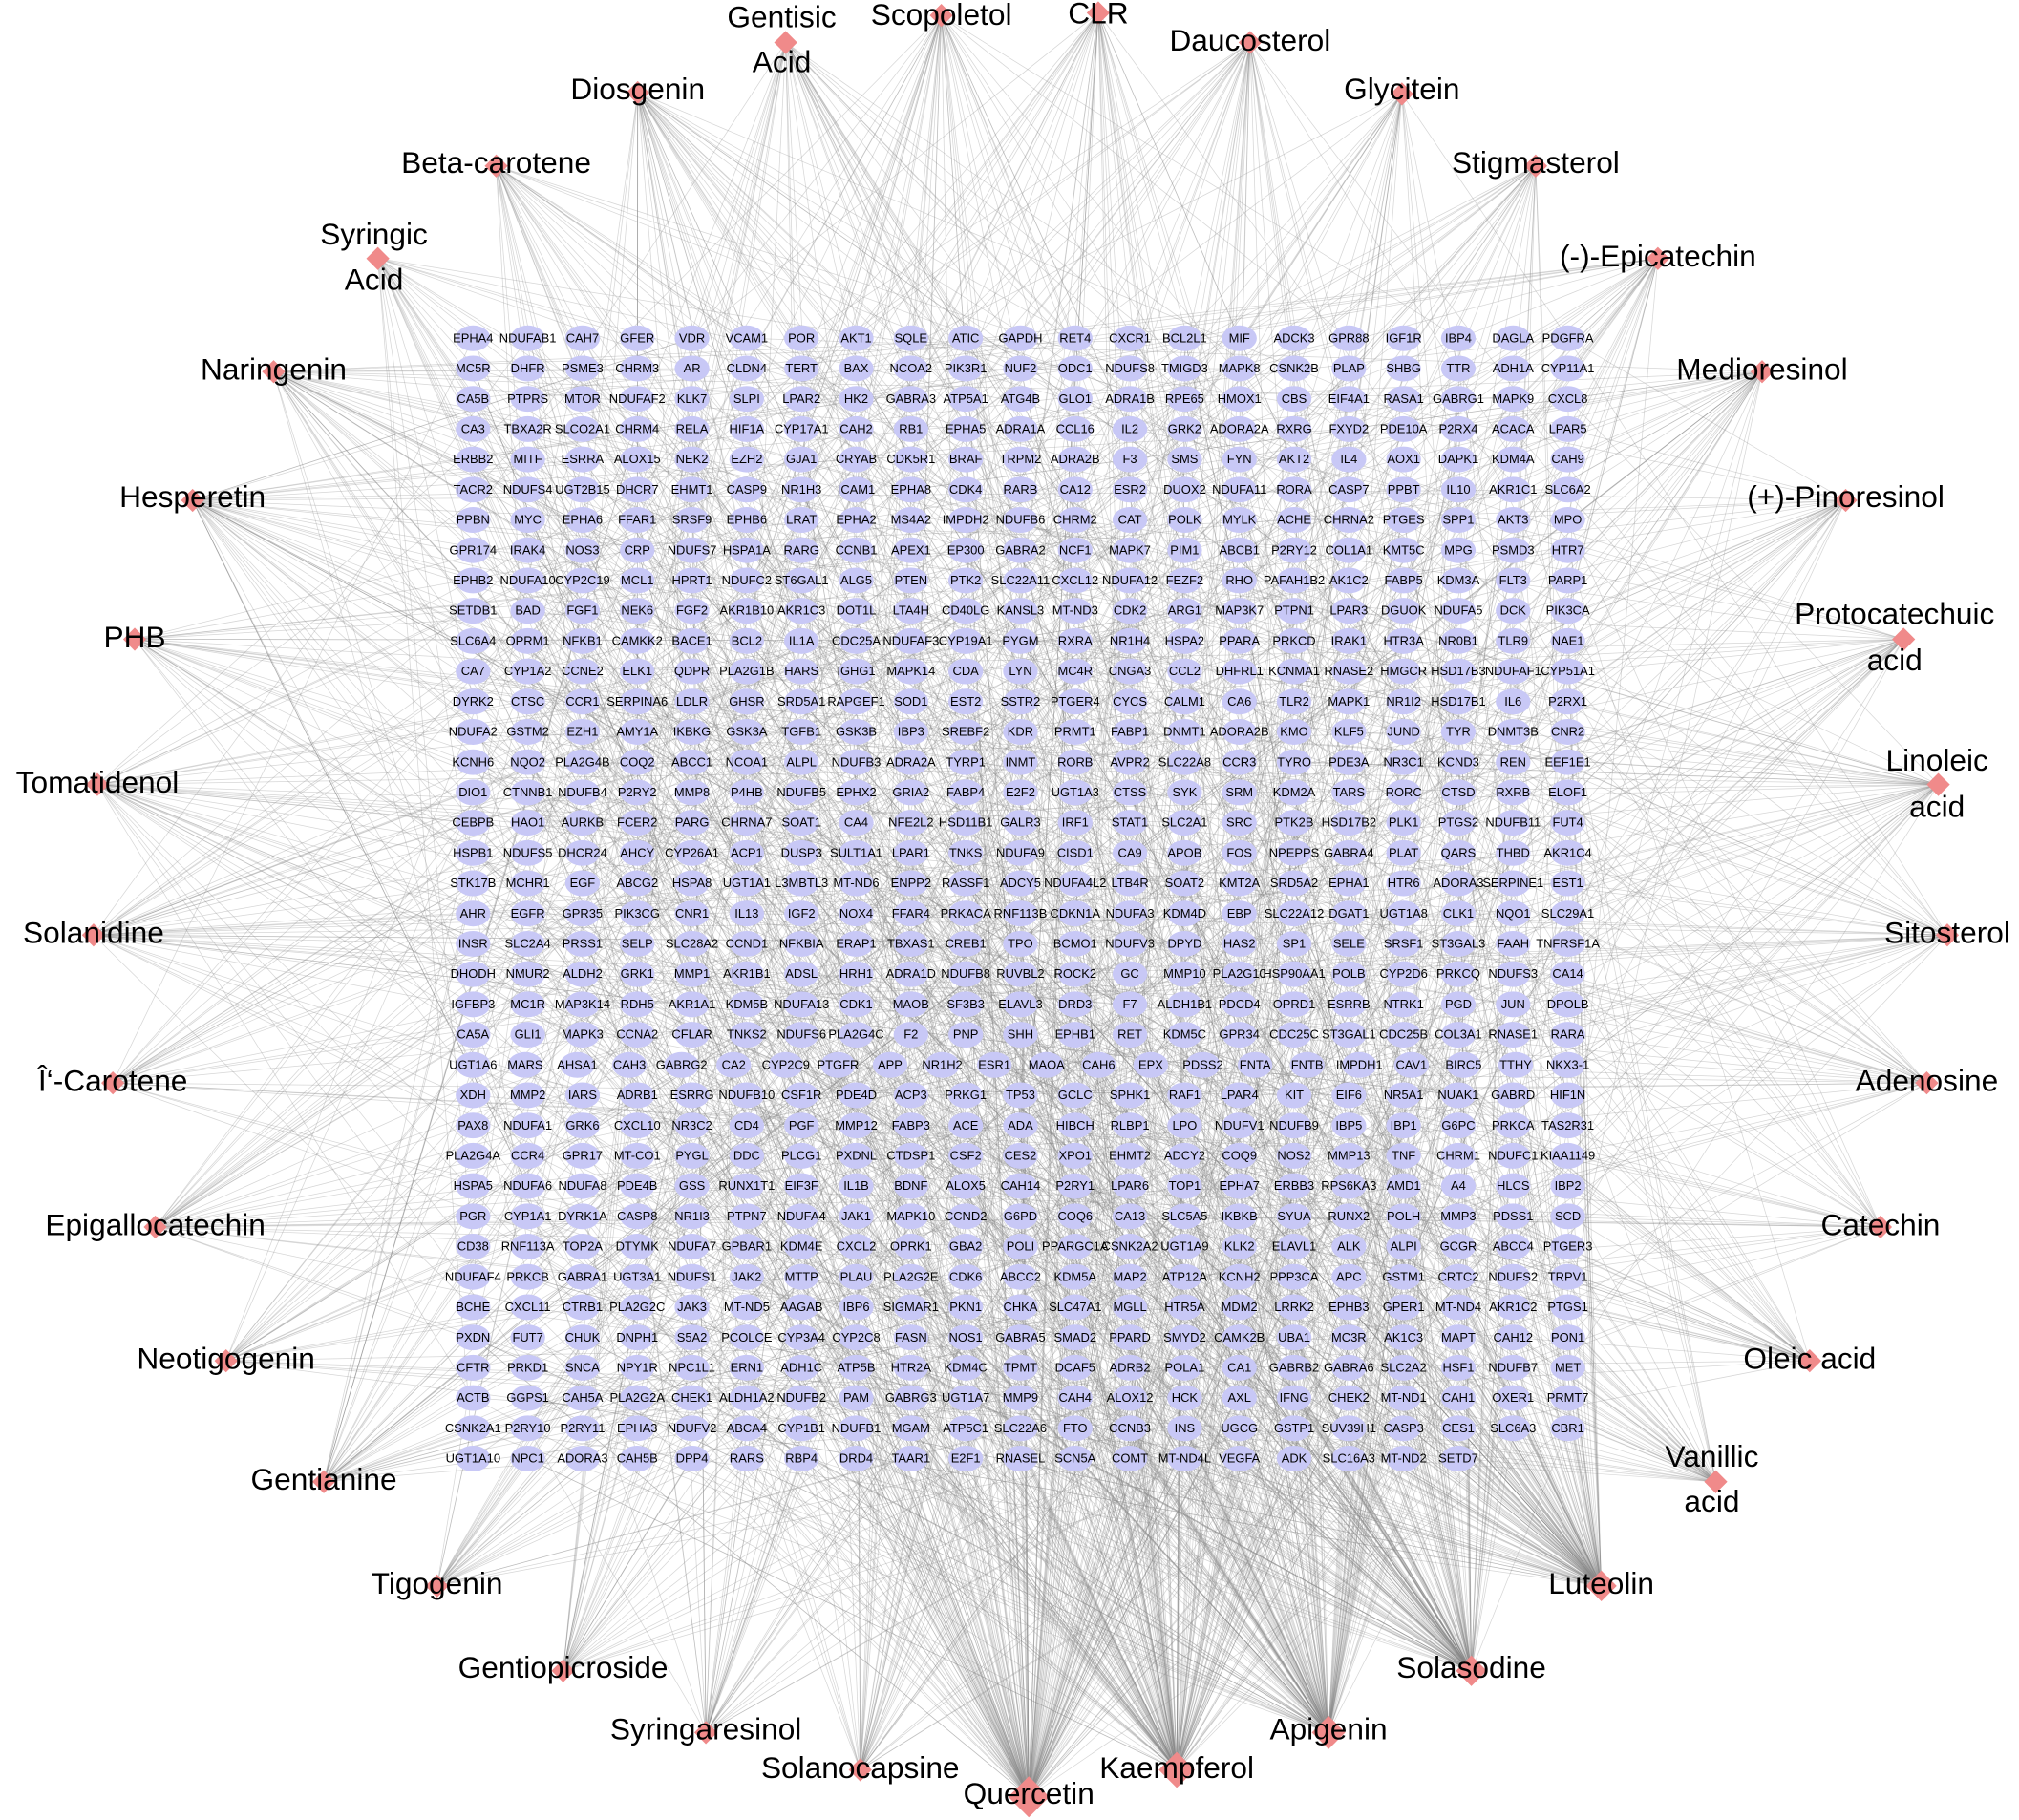  Describe the element at coordinates (1098, 15) in the screenshot. I see `compound-label: CLR` at that location.